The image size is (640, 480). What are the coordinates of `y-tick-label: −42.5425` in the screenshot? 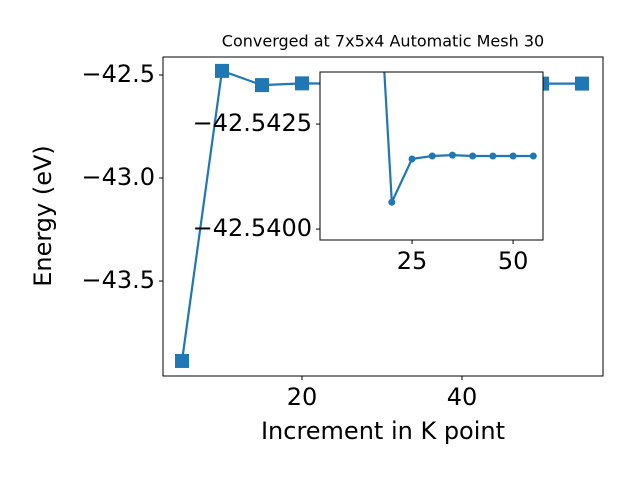 It's located at (252, 123).